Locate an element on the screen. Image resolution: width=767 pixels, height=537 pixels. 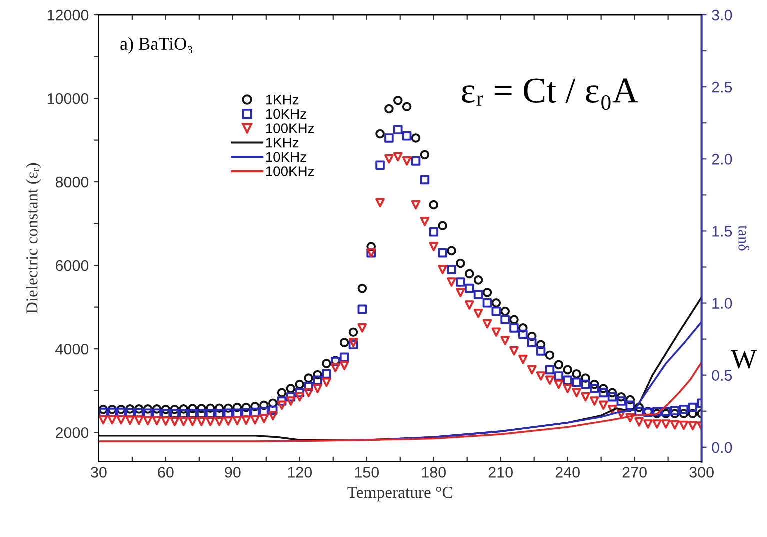
x-tick-label: 300 is located at coordinates (702, 472).